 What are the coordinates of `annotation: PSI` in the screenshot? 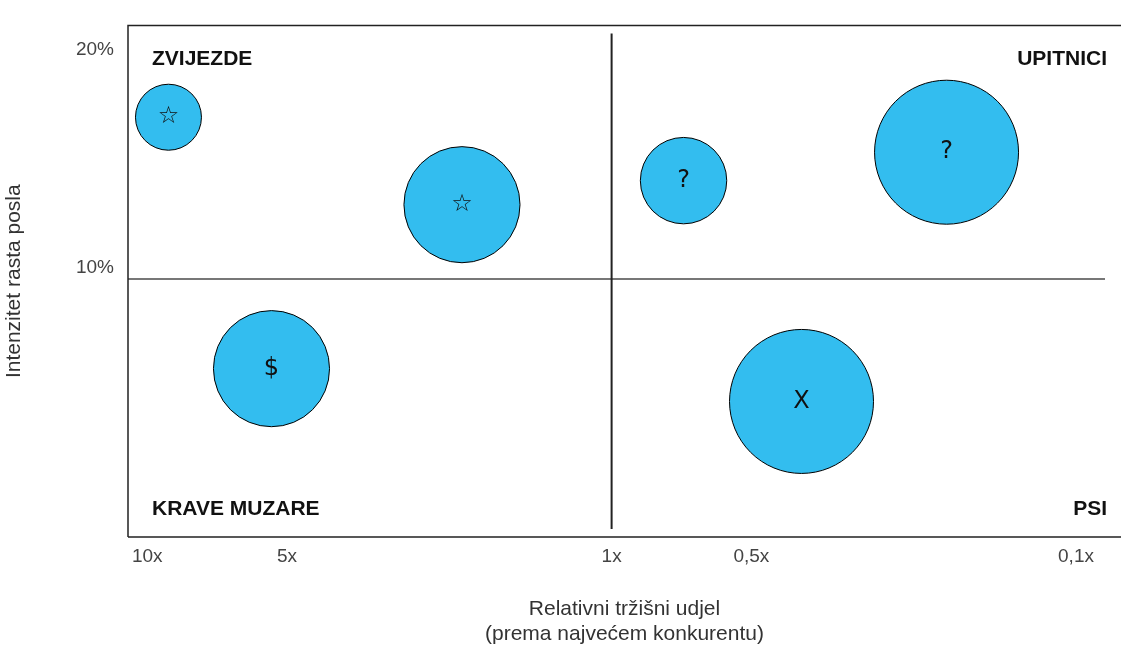 It's located at (1090, 507).